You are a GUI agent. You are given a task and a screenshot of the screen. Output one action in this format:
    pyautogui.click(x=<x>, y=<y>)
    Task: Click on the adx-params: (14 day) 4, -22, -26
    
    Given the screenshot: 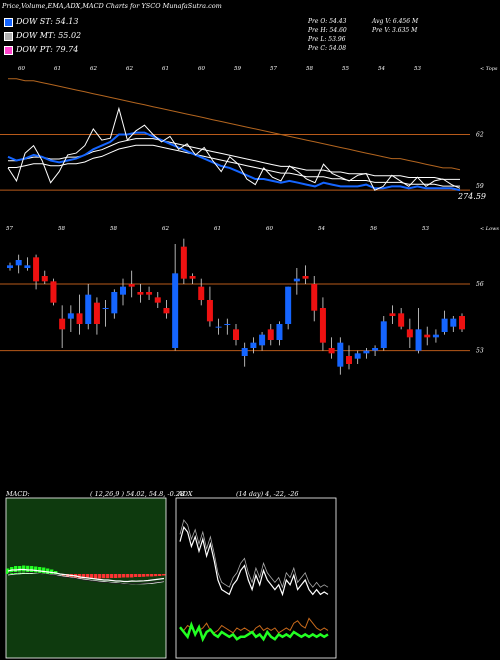 What is the action you would take?
    pyautogui.click(x=267, y=494)
    